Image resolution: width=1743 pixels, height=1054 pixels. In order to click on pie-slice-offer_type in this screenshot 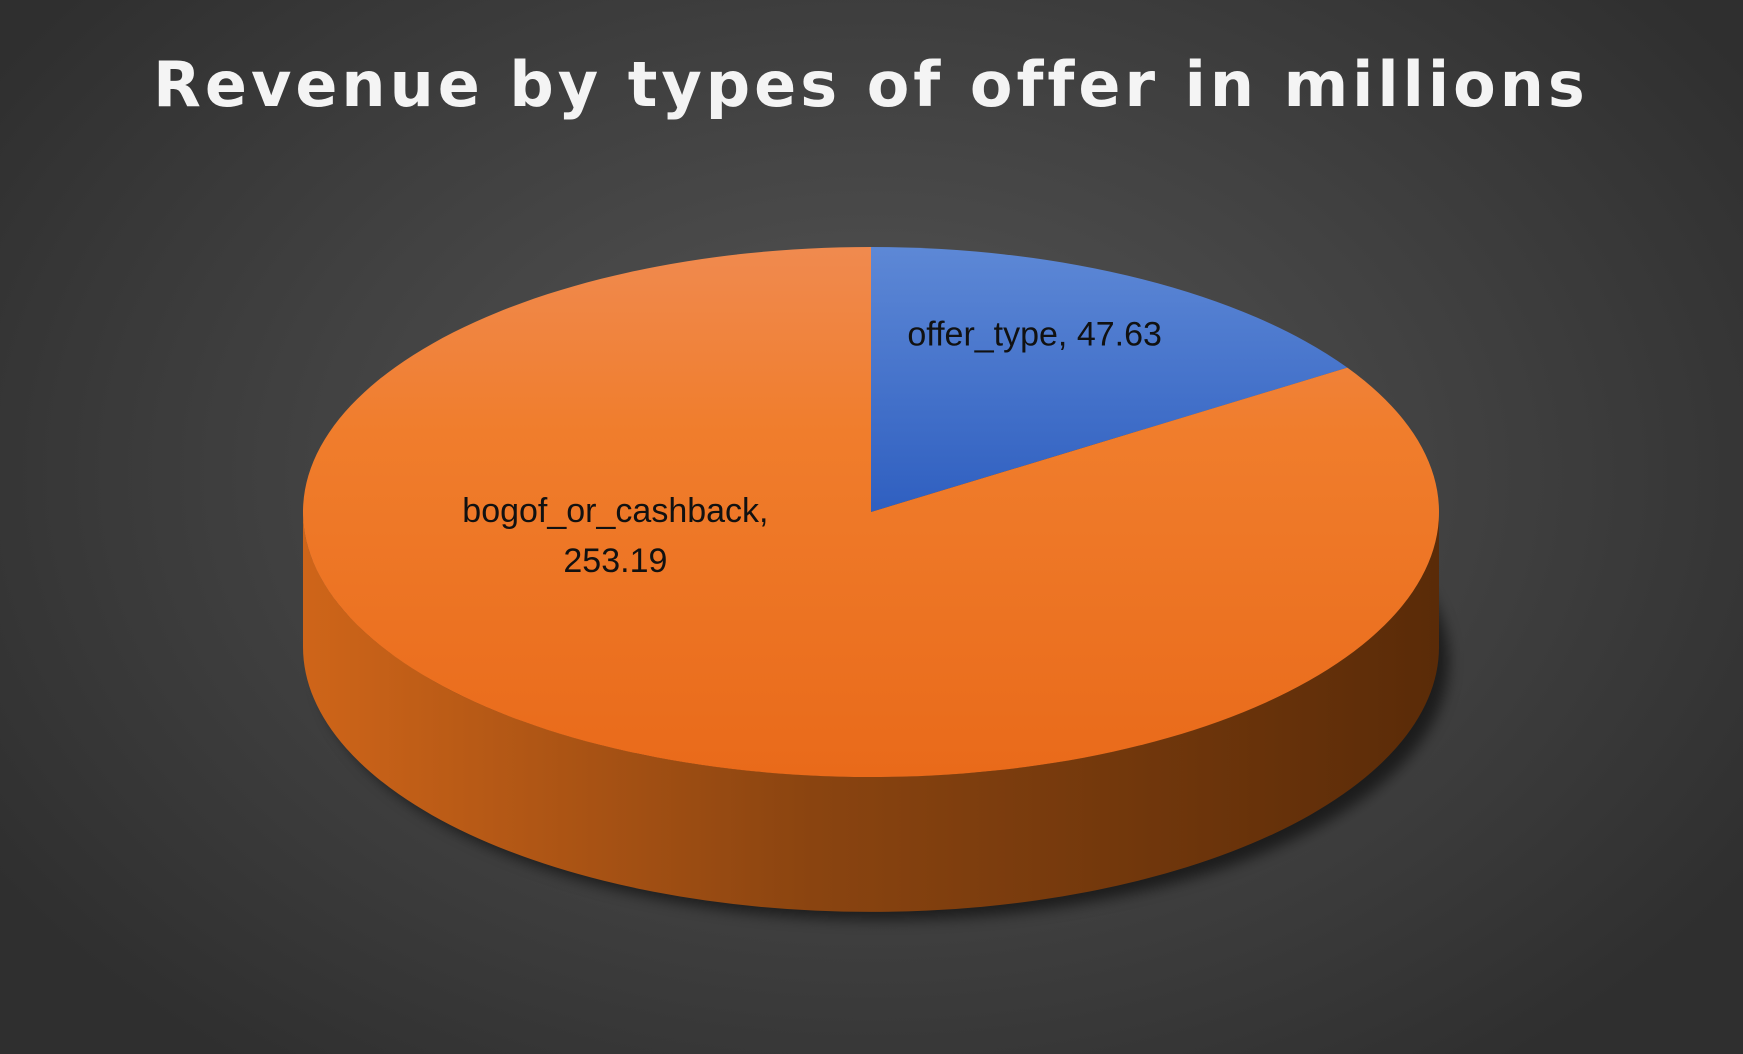, I will do `click(1109, 379)`.